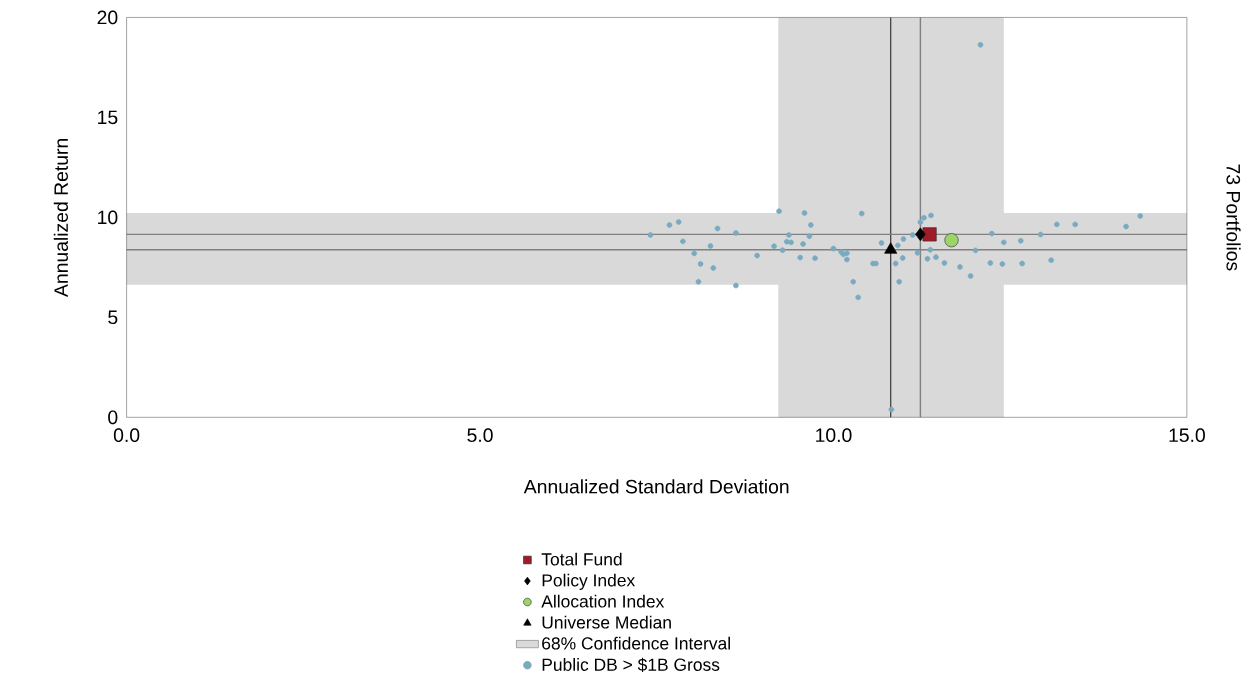  I want to click on legend-label: 68% Confidence Interval, so click(636, 643).